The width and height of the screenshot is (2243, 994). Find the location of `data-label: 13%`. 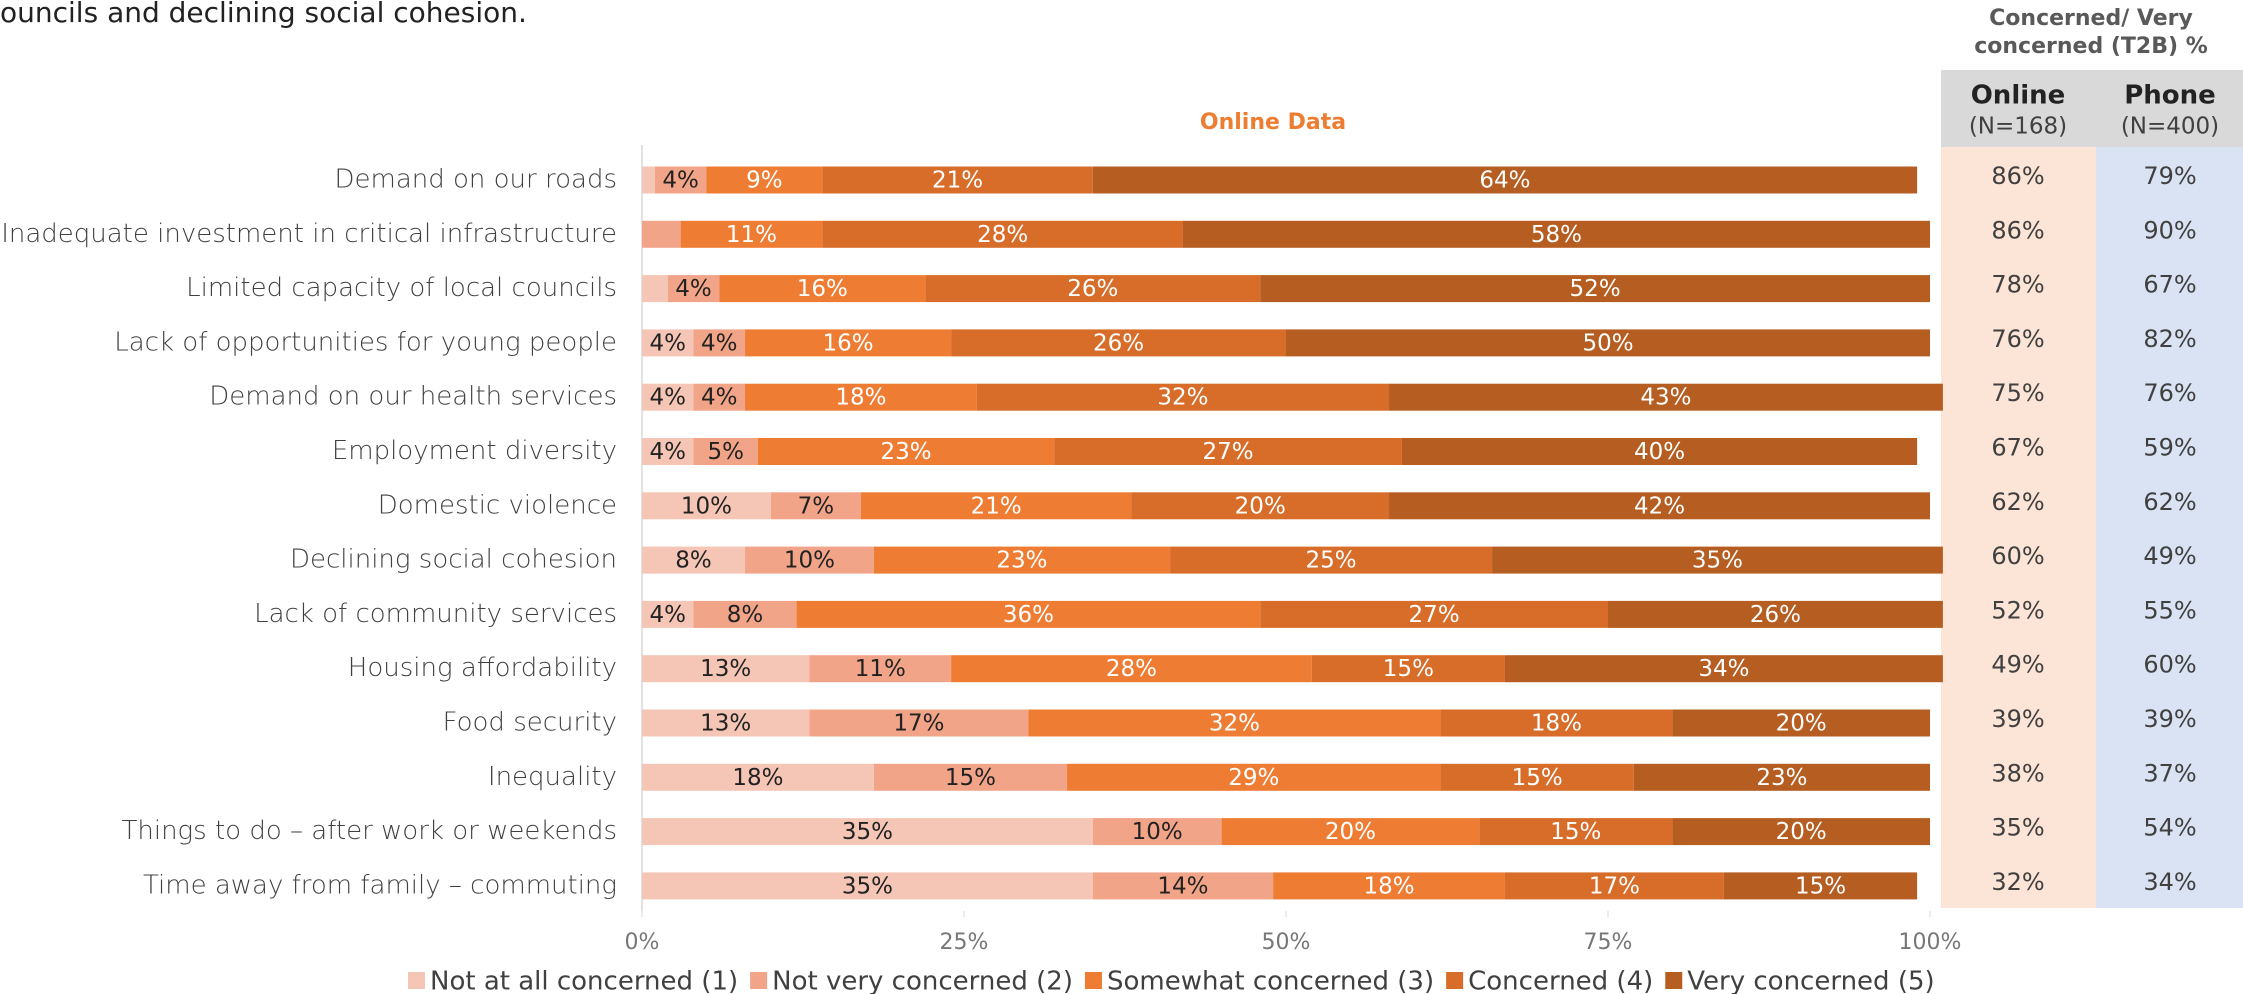

data-label: 13% is located at coordinates (725, 724).